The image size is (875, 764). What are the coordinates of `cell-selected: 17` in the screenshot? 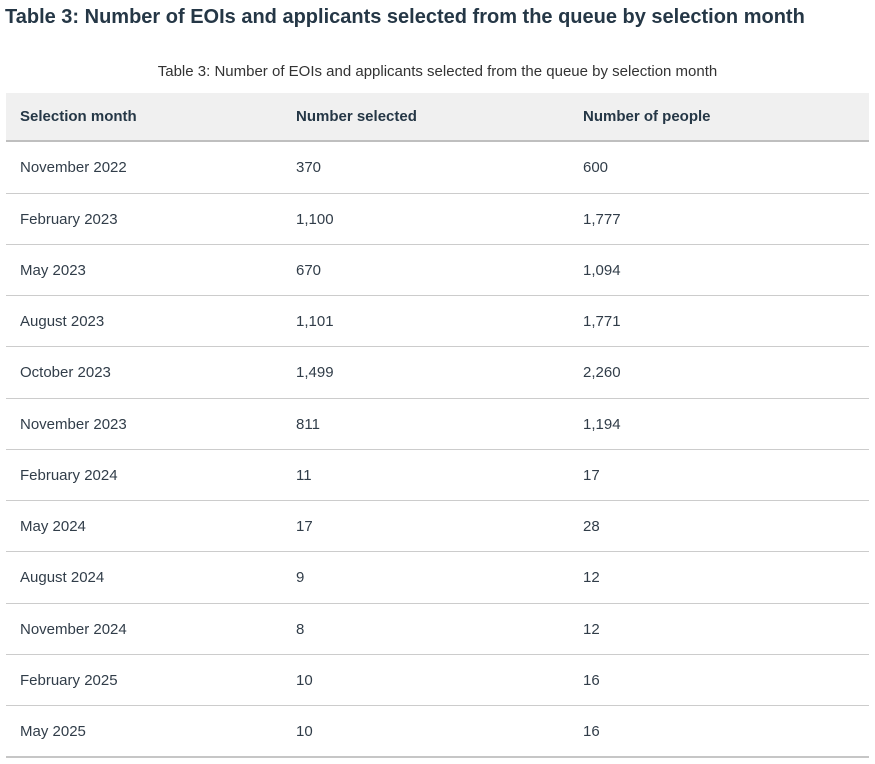 It's located at (425, 526).